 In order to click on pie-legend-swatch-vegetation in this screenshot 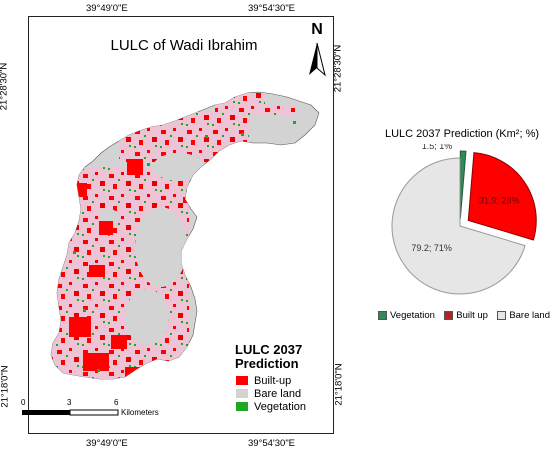, I will do `click(382, 315)`.